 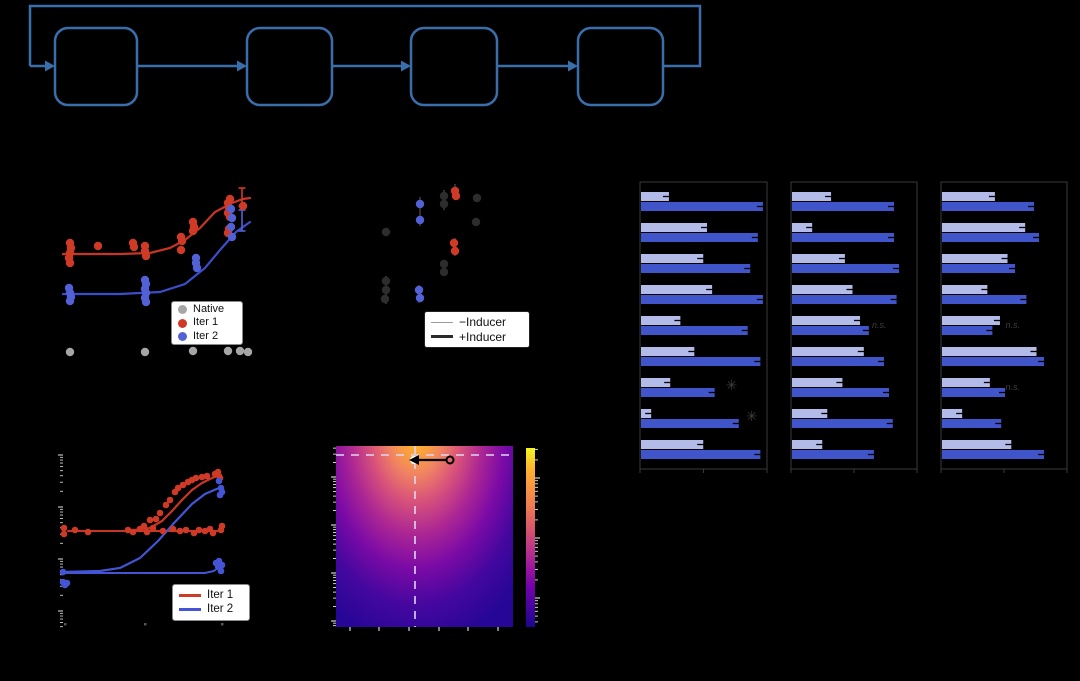 What do you see at coordinates (424, 536) in the screenshot?
I see `heatmap-panel` at bounding box center [424, 536].